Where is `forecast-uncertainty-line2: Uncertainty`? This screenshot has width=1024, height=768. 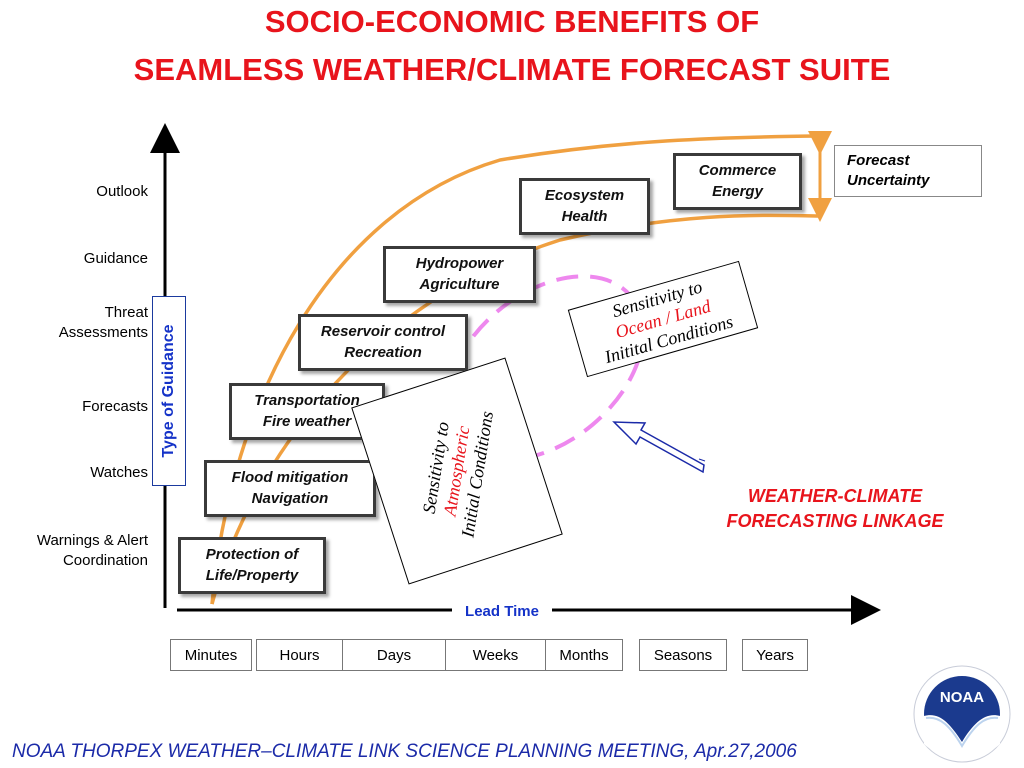
forecast-uncertainty-line2: Uncertainty is located at coordinates (888, 180).